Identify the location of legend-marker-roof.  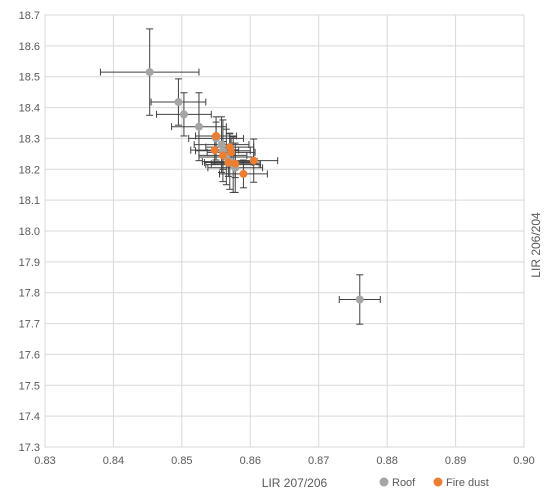
(384, 482).